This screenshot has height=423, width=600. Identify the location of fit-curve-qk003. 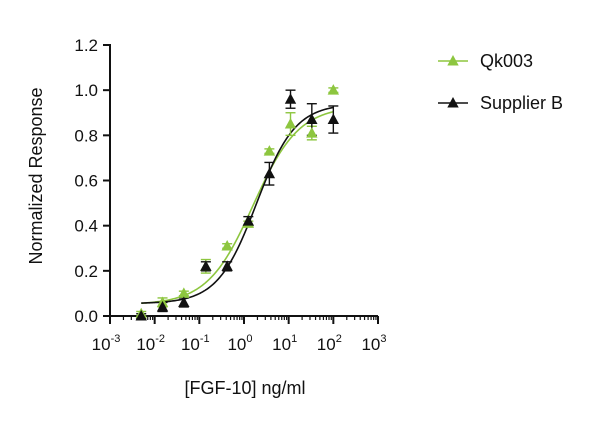
(237, 207).